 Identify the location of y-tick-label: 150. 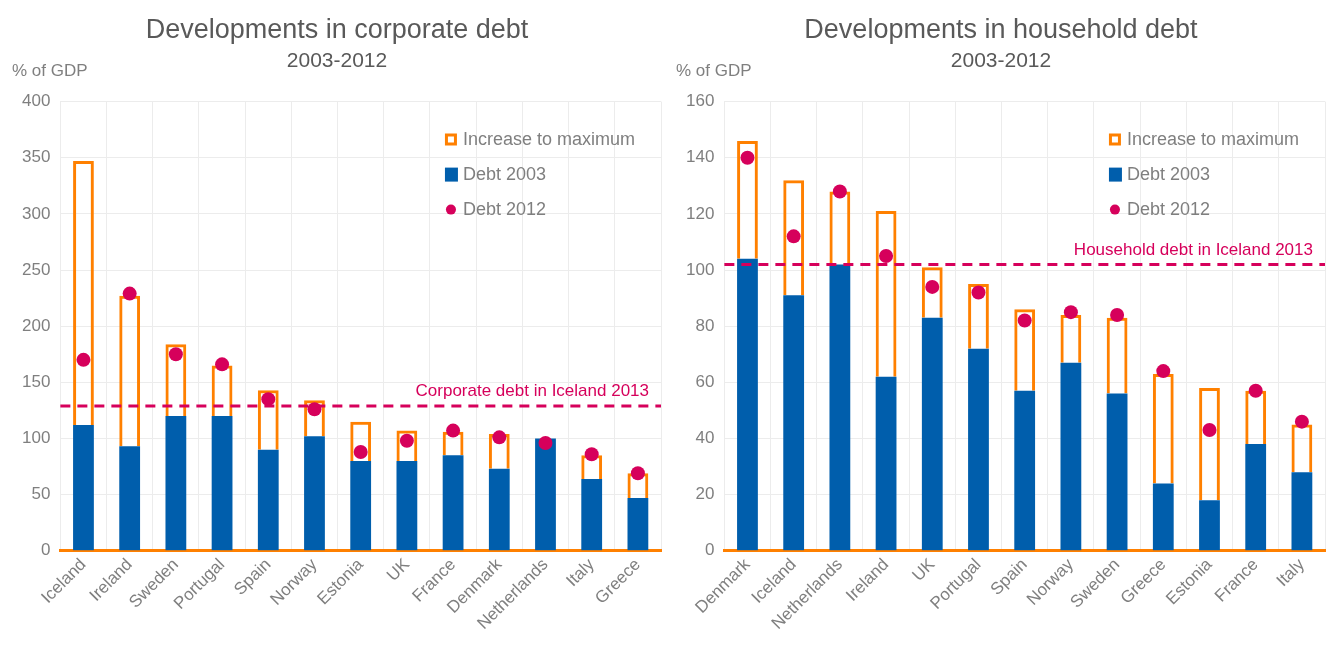
(36, 382).